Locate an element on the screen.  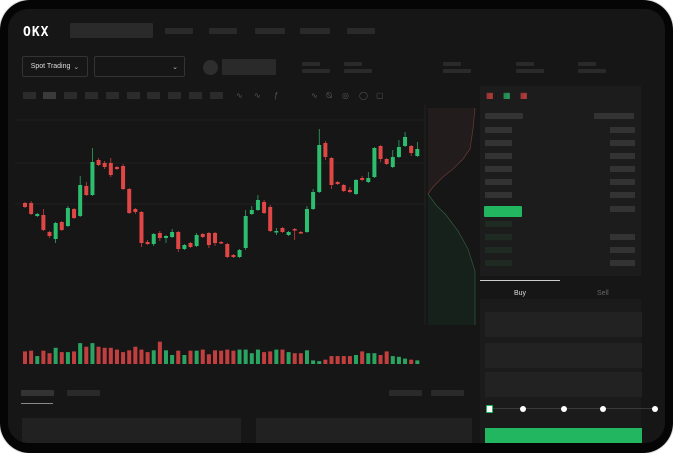
draw-icon: ⦰ is located at coordinates (329, 95).